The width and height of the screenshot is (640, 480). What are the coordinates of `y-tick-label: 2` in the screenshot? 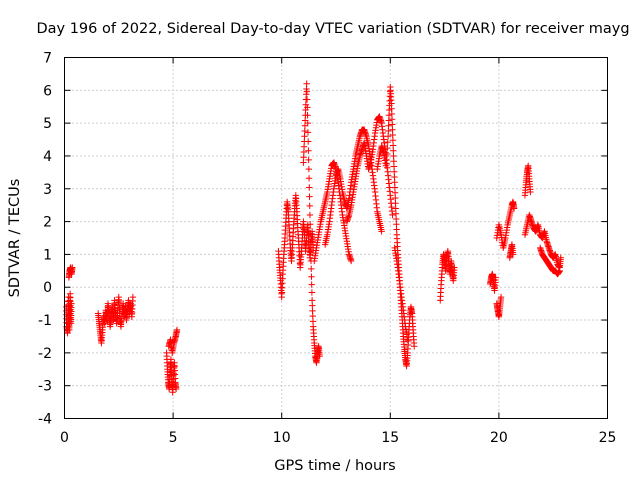 It's located at (47, 223).